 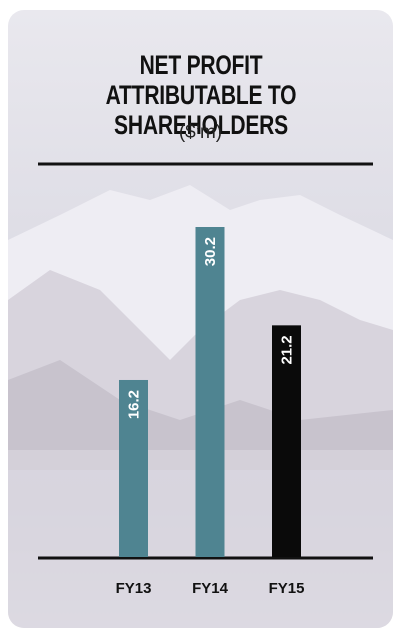 I want to click on chart-title: NET PROFIT ATTRIBUTABLE TO SHAREHOLDERS, so click(x=200, y=95).